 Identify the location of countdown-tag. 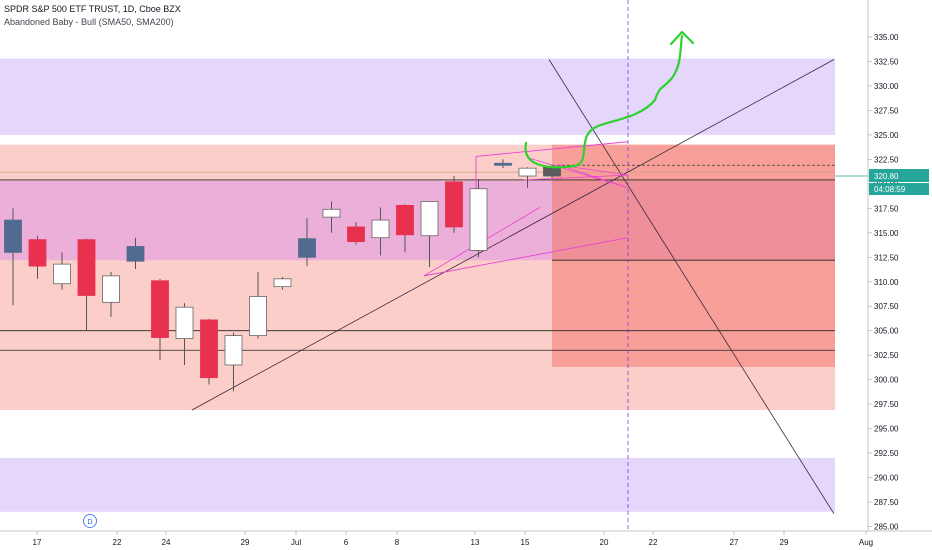
(899, 189).